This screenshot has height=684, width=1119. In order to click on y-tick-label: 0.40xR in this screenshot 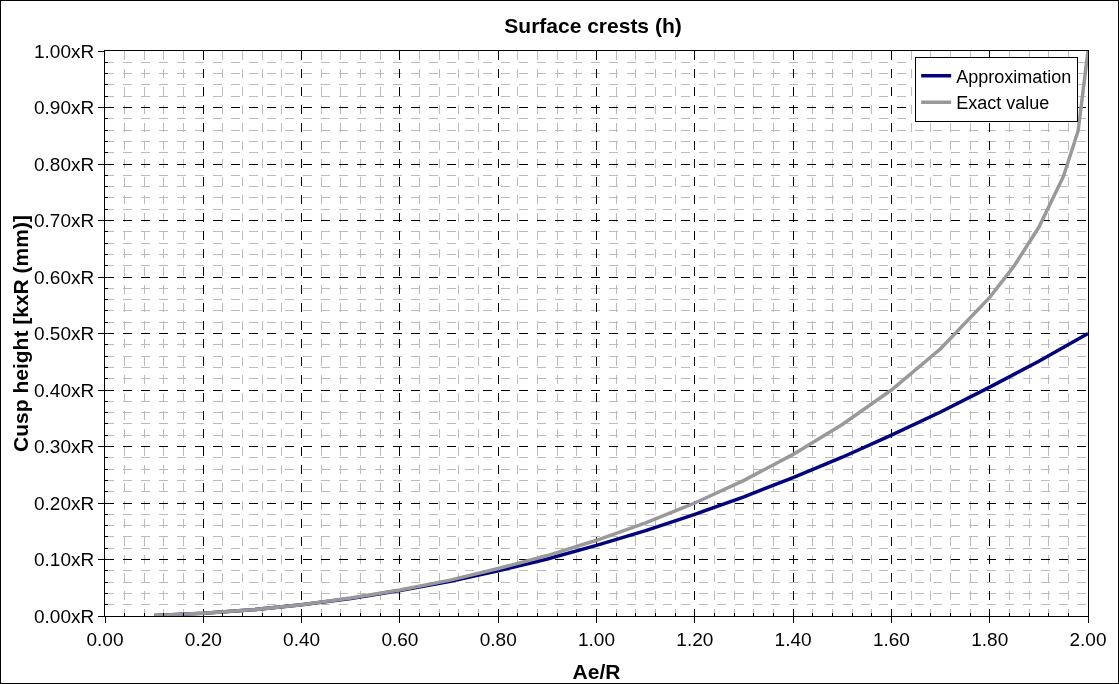, I will do `click(64, 390)`.